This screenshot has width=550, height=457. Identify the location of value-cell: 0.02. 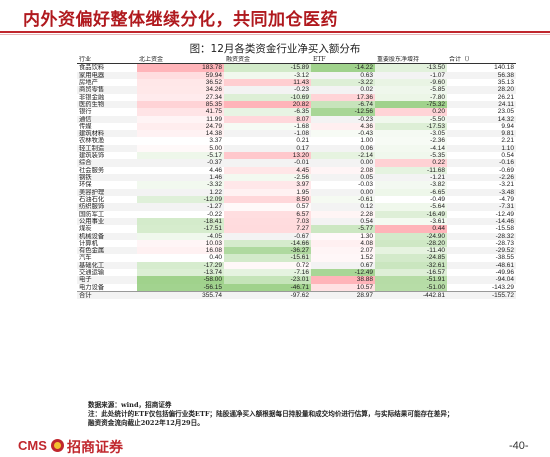
(343, 90).